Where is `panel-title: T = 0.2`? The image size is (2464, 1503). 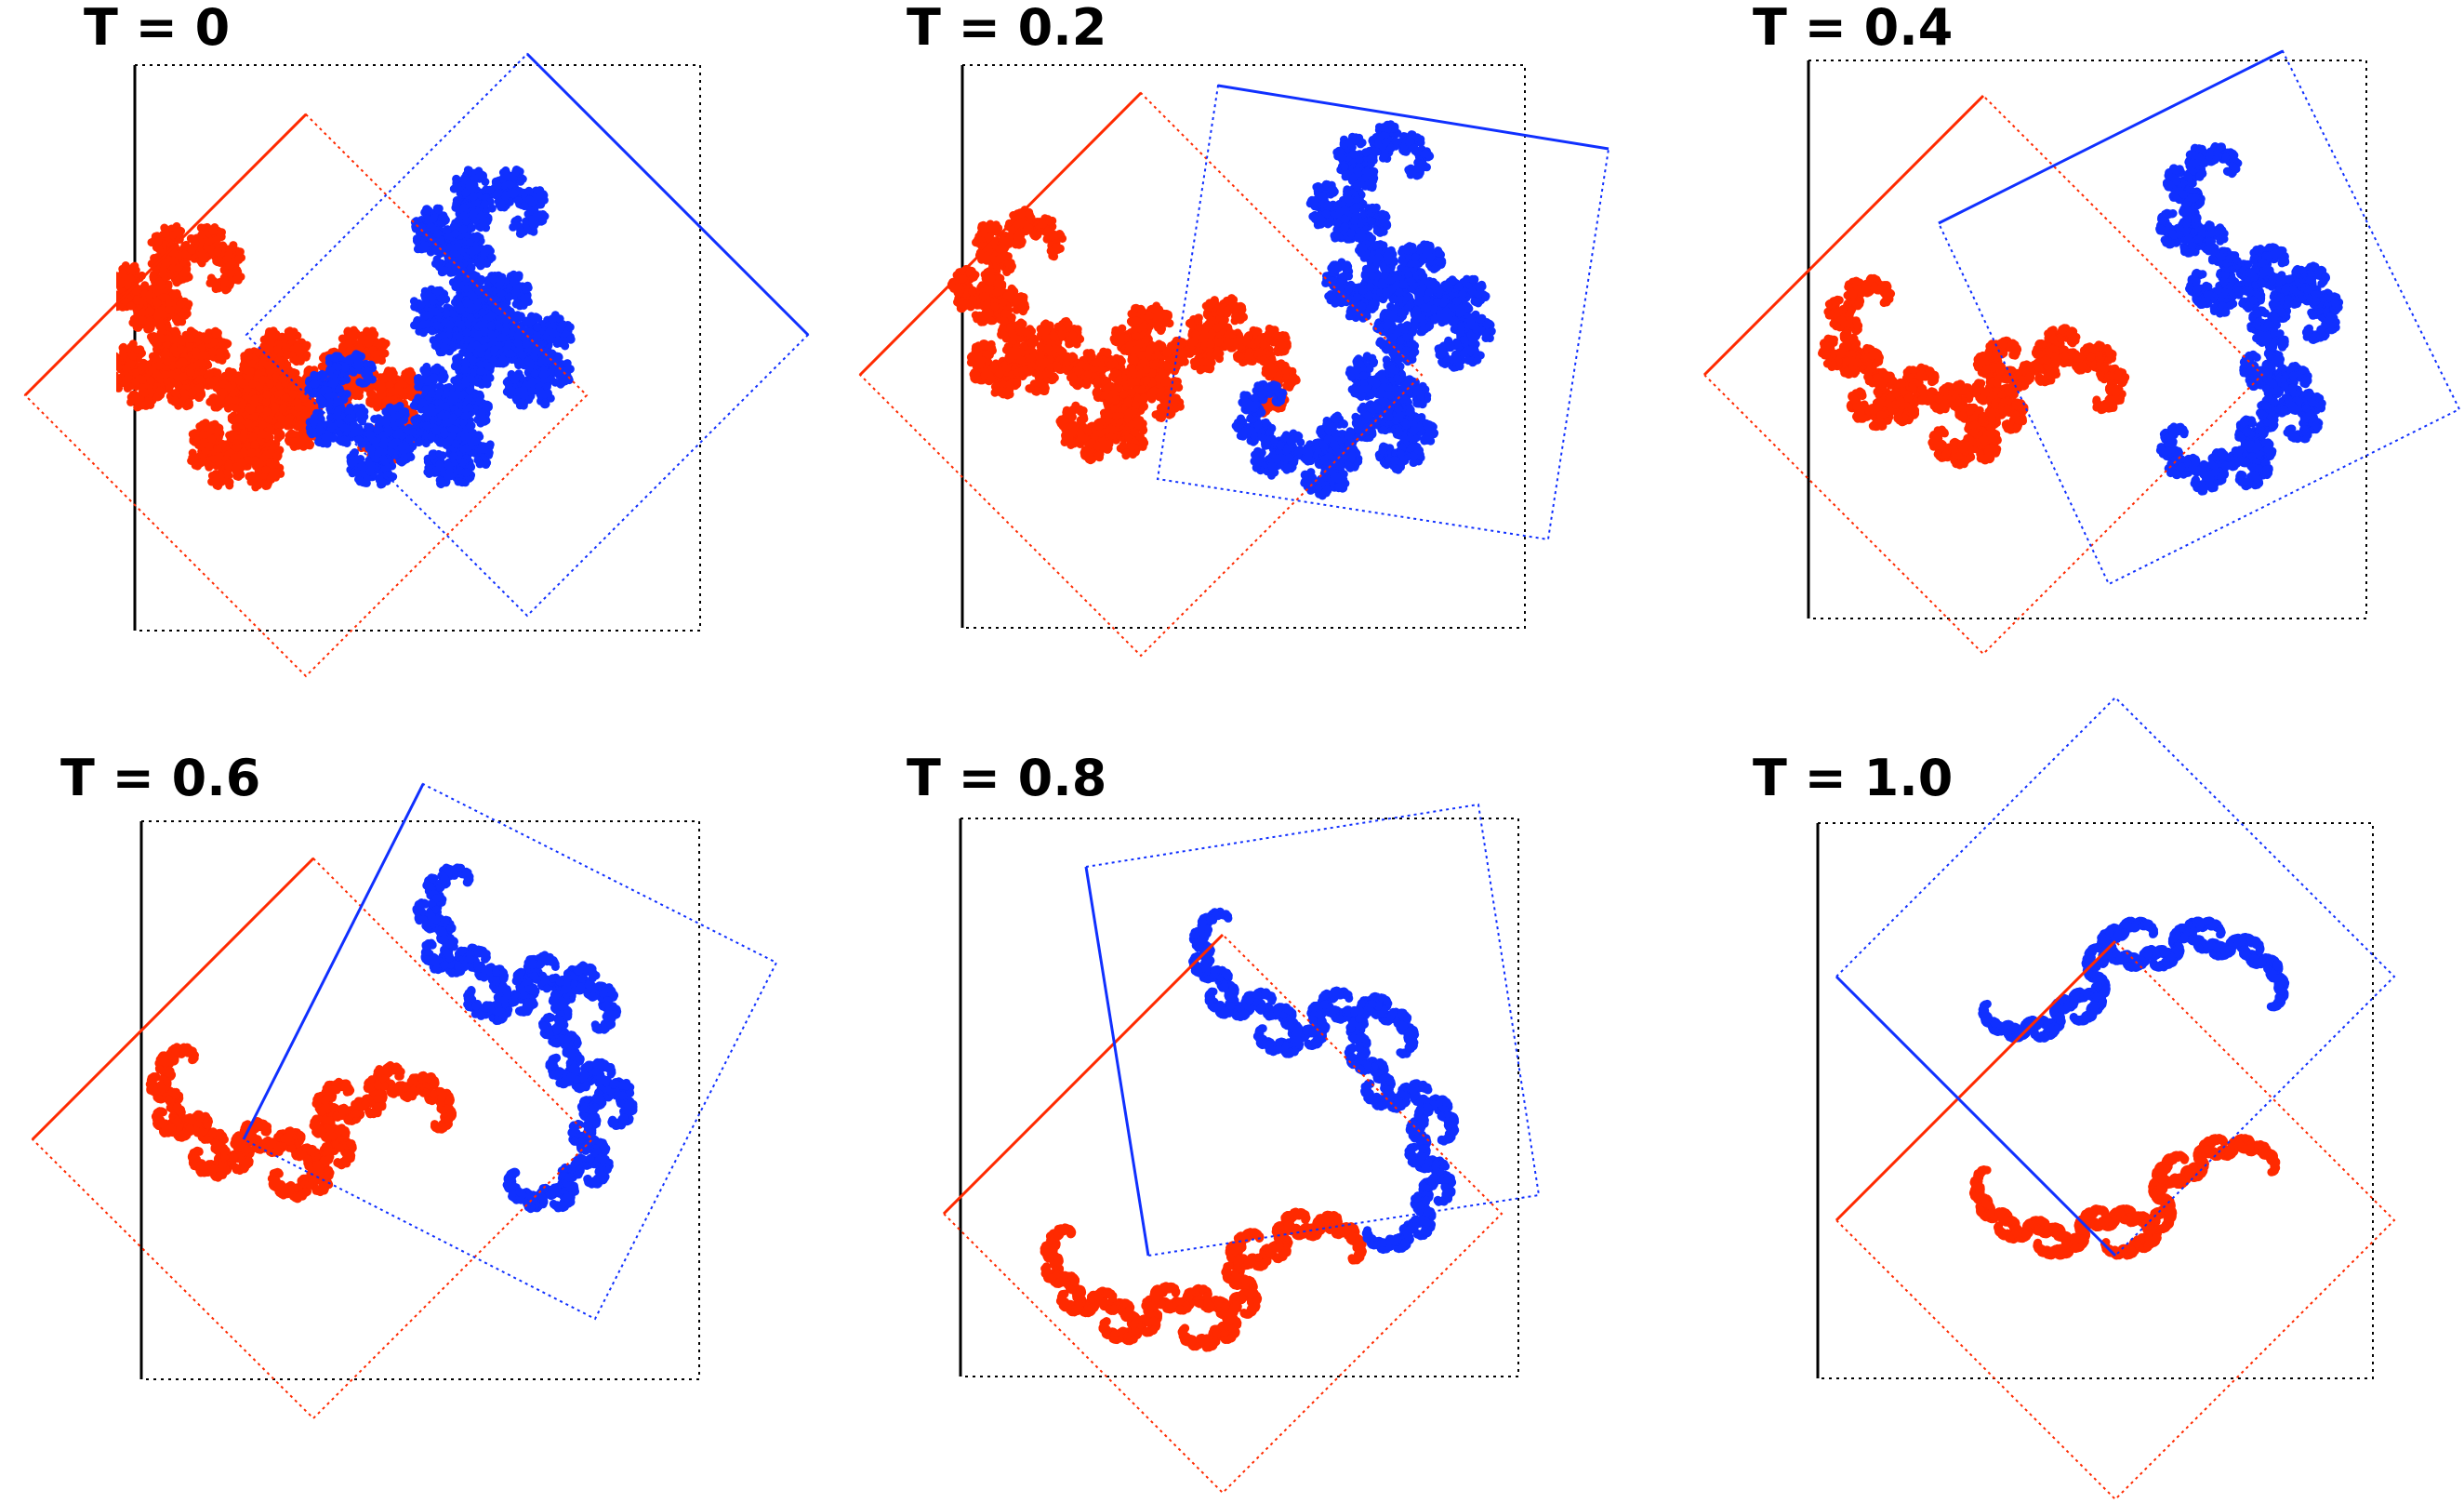 panel-title: T = 0.2 is located at coordinates (1006, 28).